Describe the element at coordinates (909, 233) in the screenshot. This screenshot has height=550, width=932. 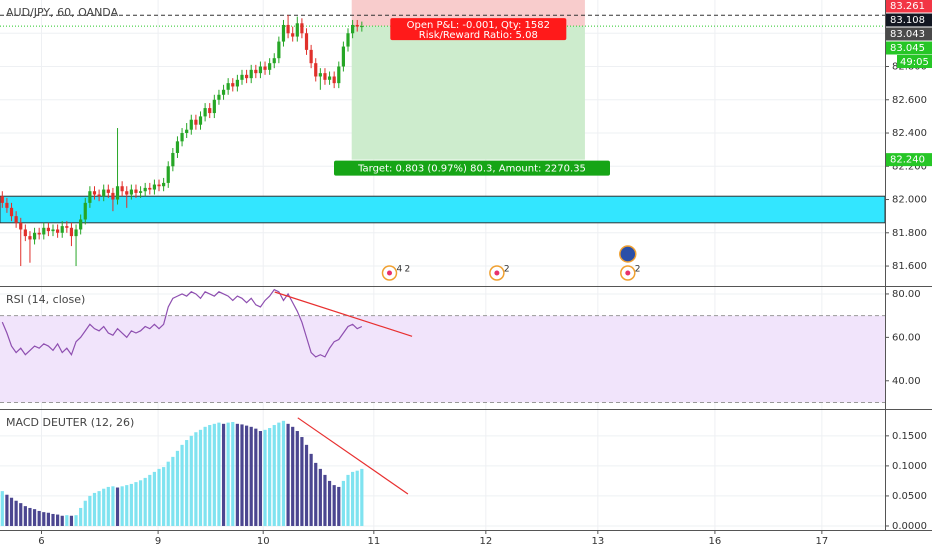
I see `y-tick-label: 81.800` at that location.